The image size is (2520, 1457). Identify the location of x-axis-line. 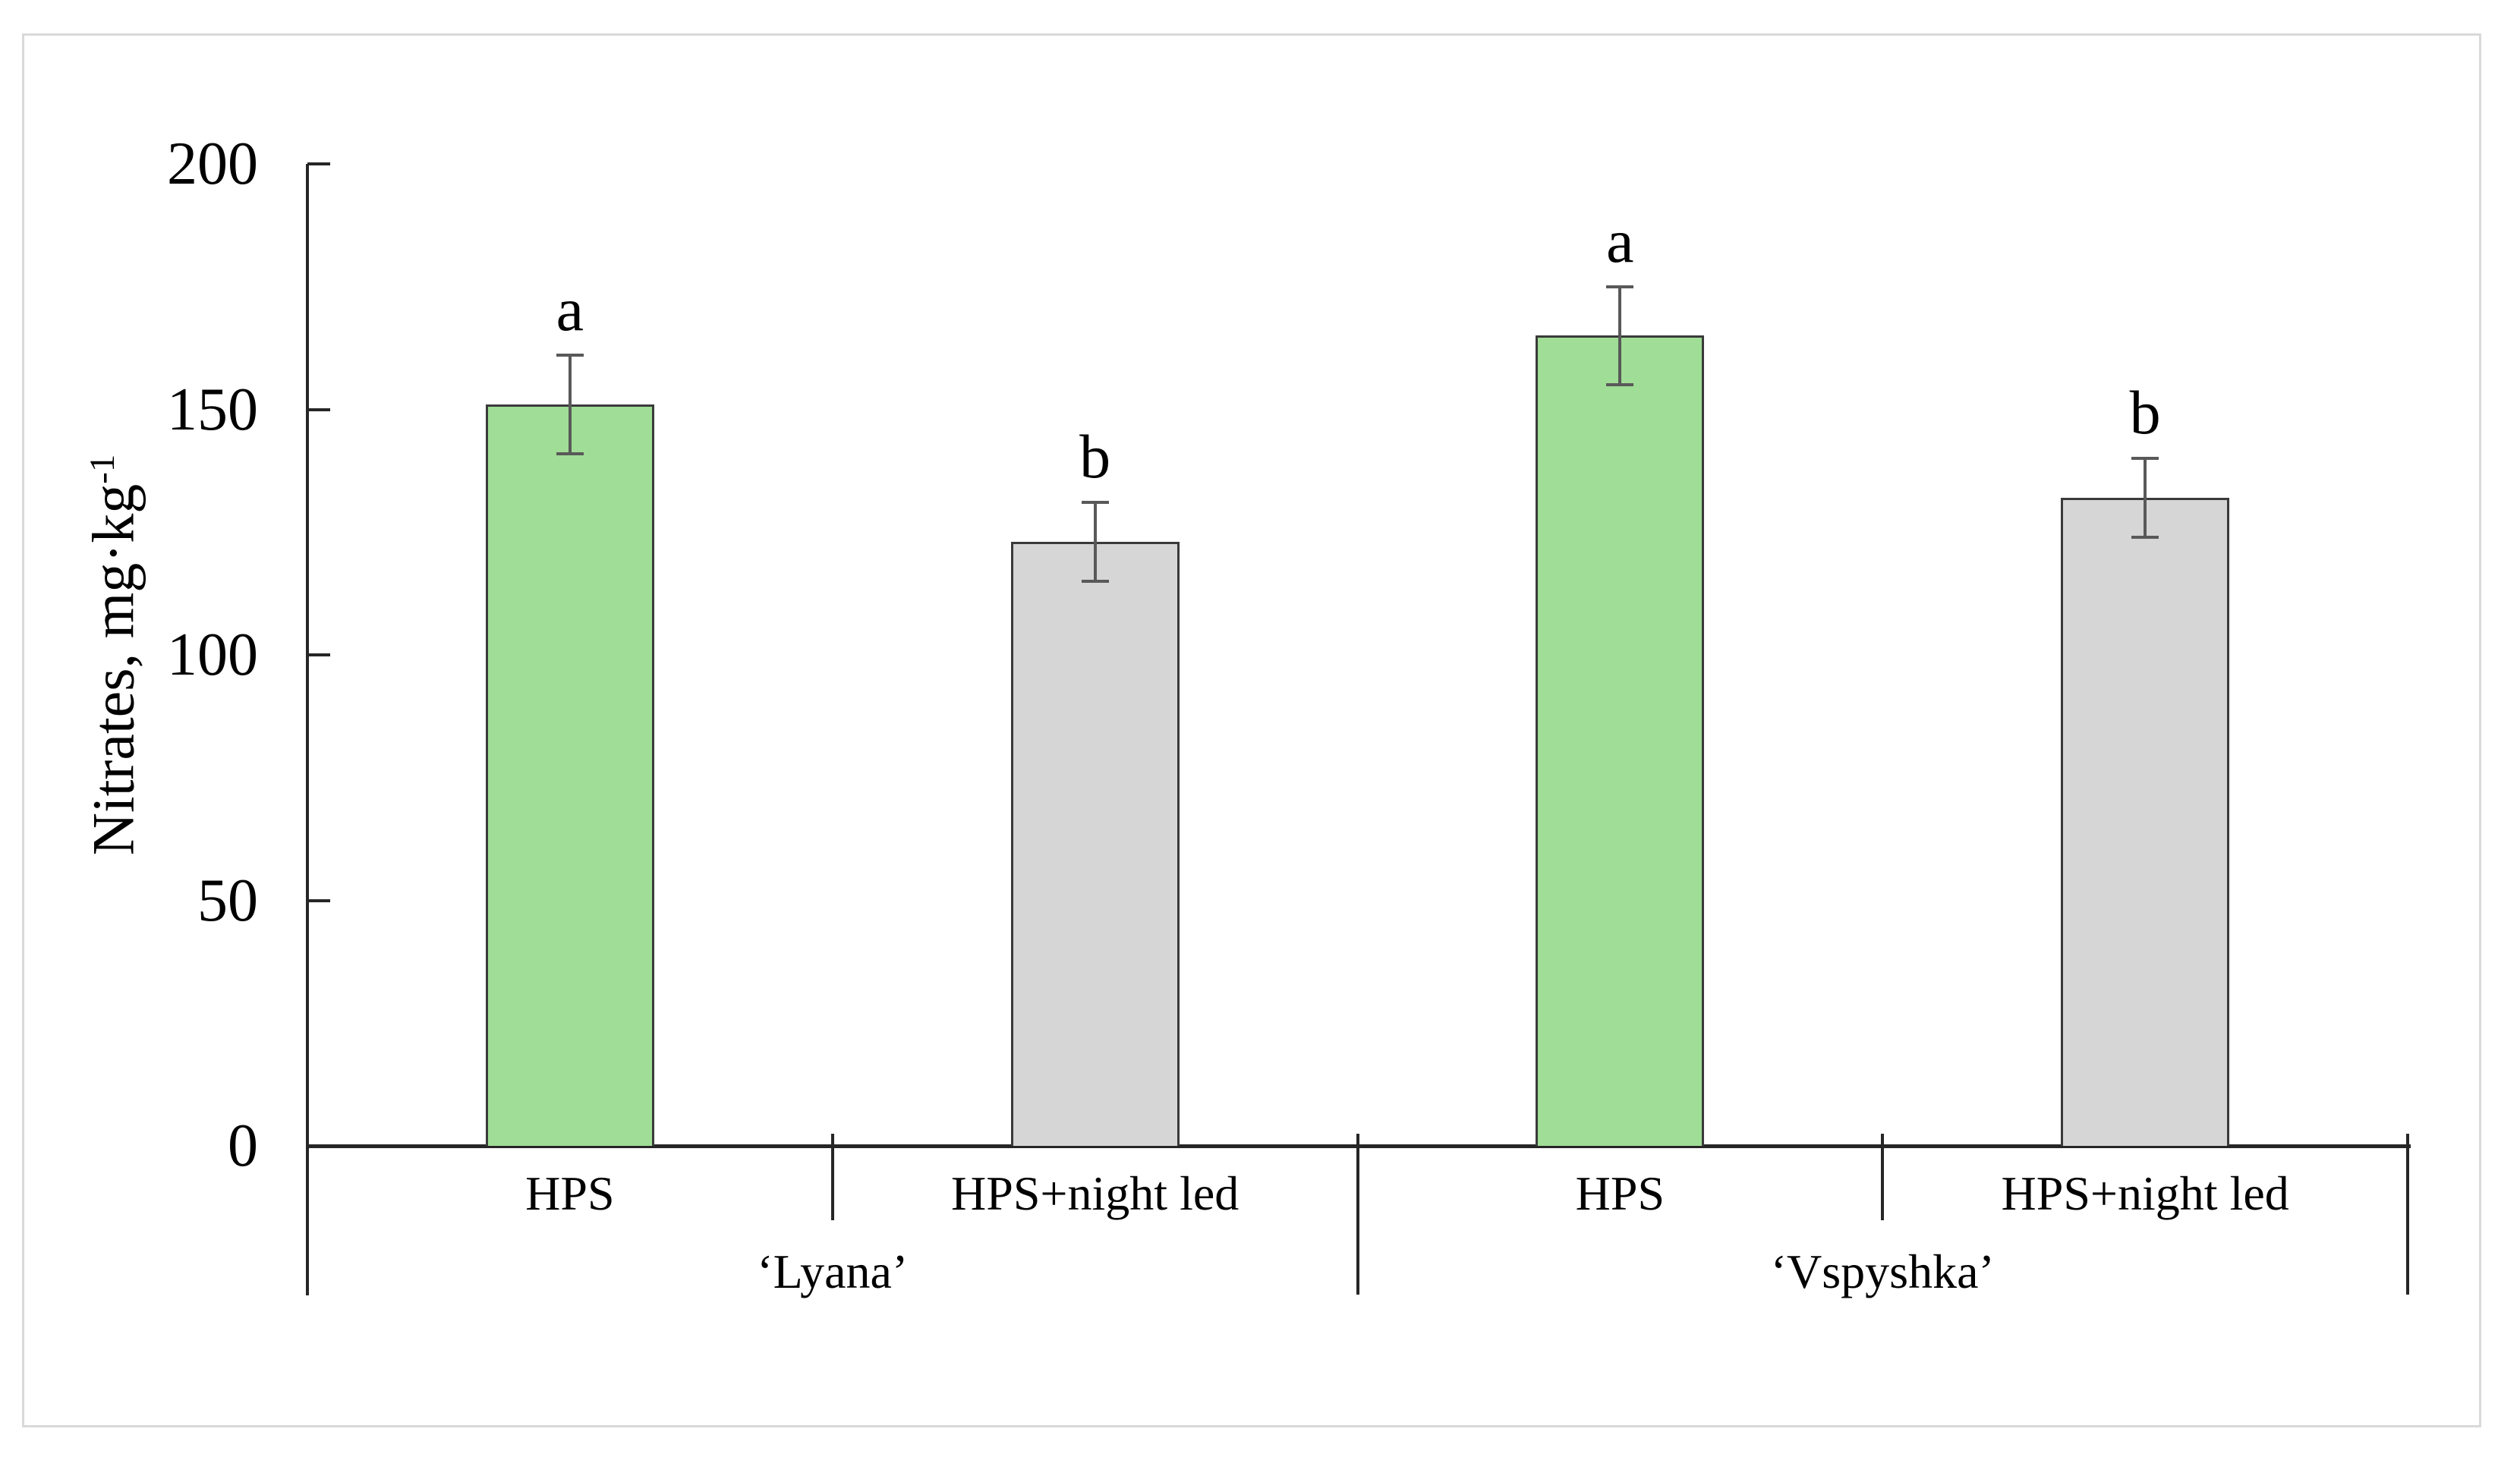
(1359, 1146).